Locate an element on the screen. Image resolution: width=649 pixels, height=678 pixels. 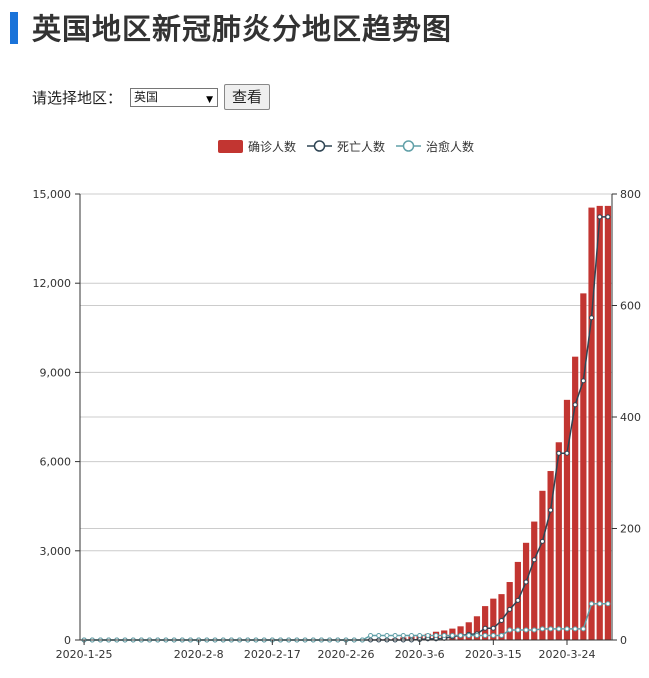
y-left-tick-label: 6,000 is located at coordinates (56, 462).